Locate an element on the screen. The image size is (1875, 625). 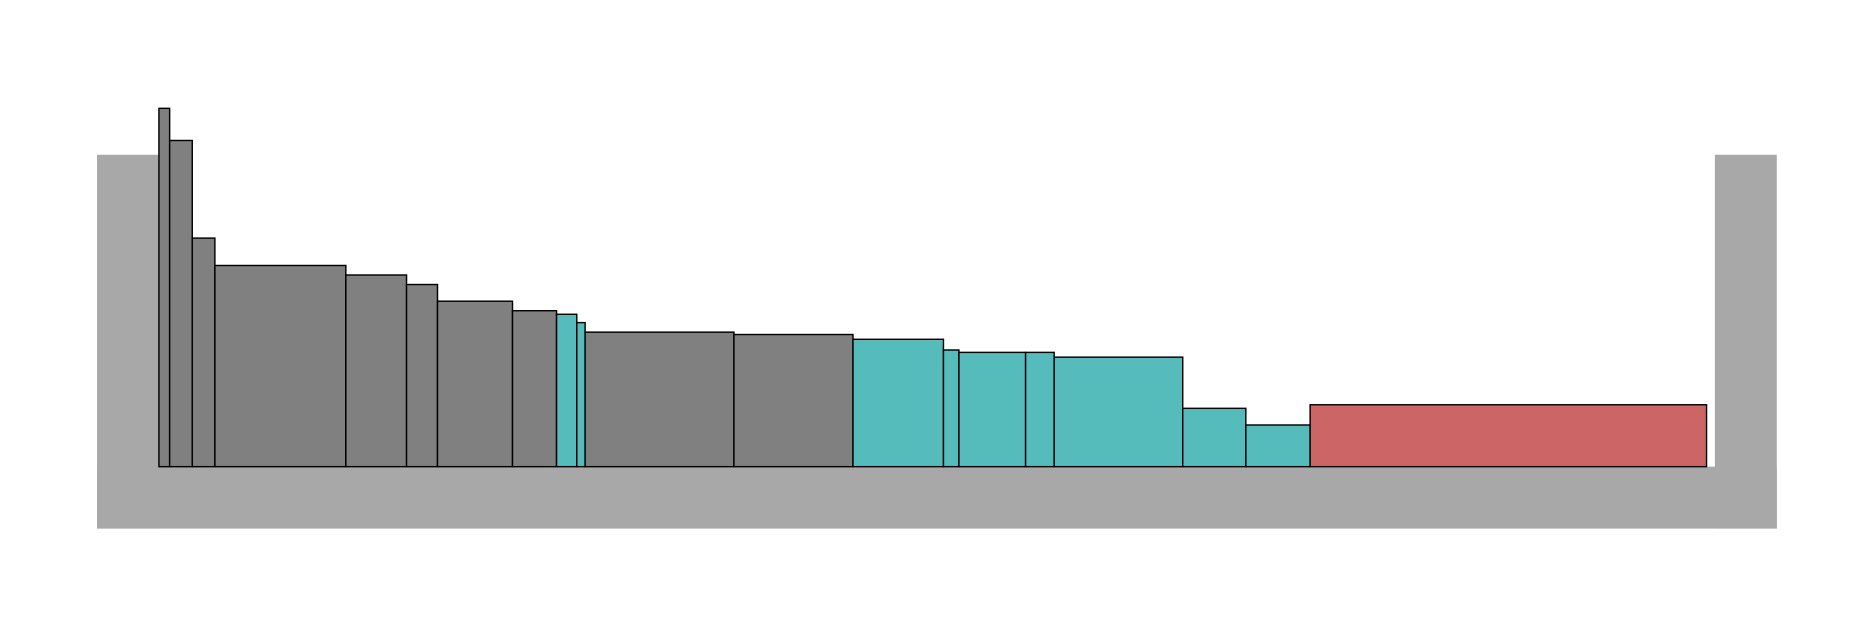
floor is located at coordinates (937, 497).